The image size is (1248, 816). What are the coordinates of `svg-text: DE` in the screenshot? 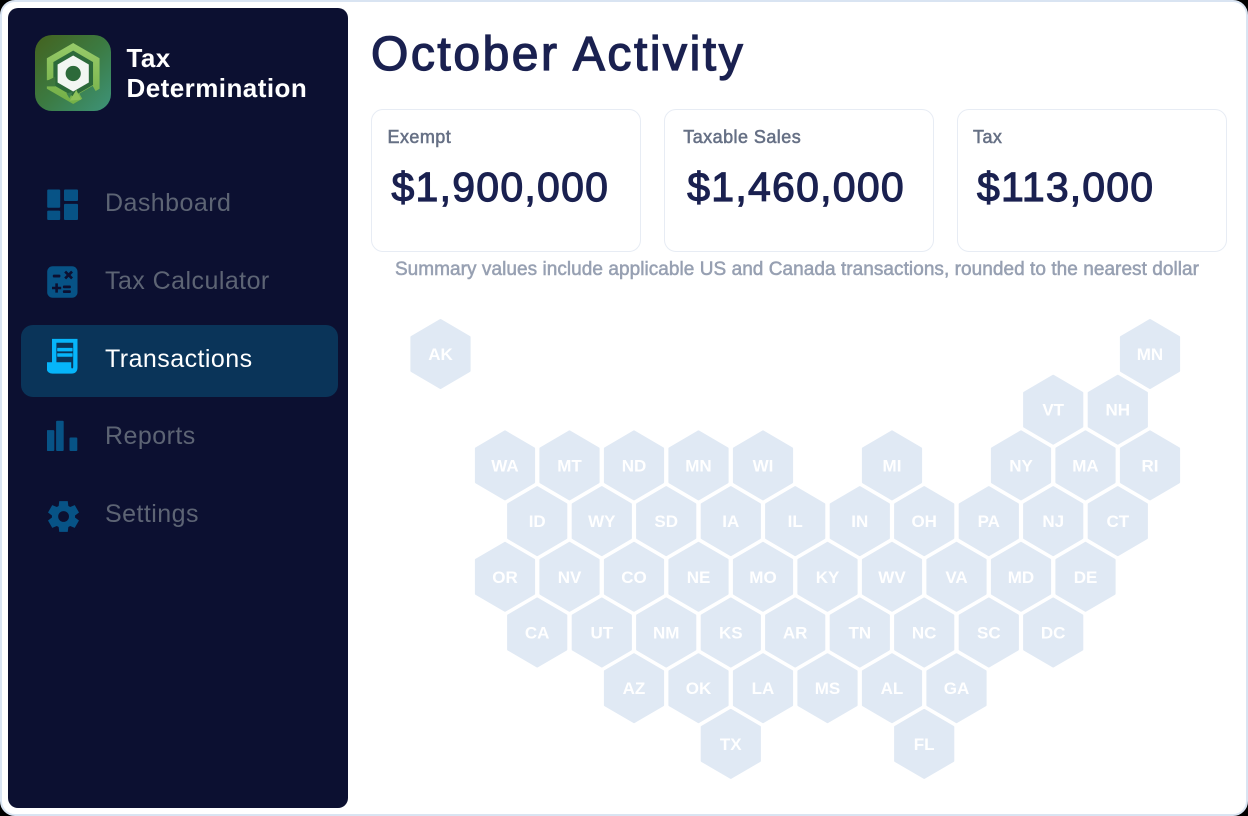 It's located at (1086, 577).